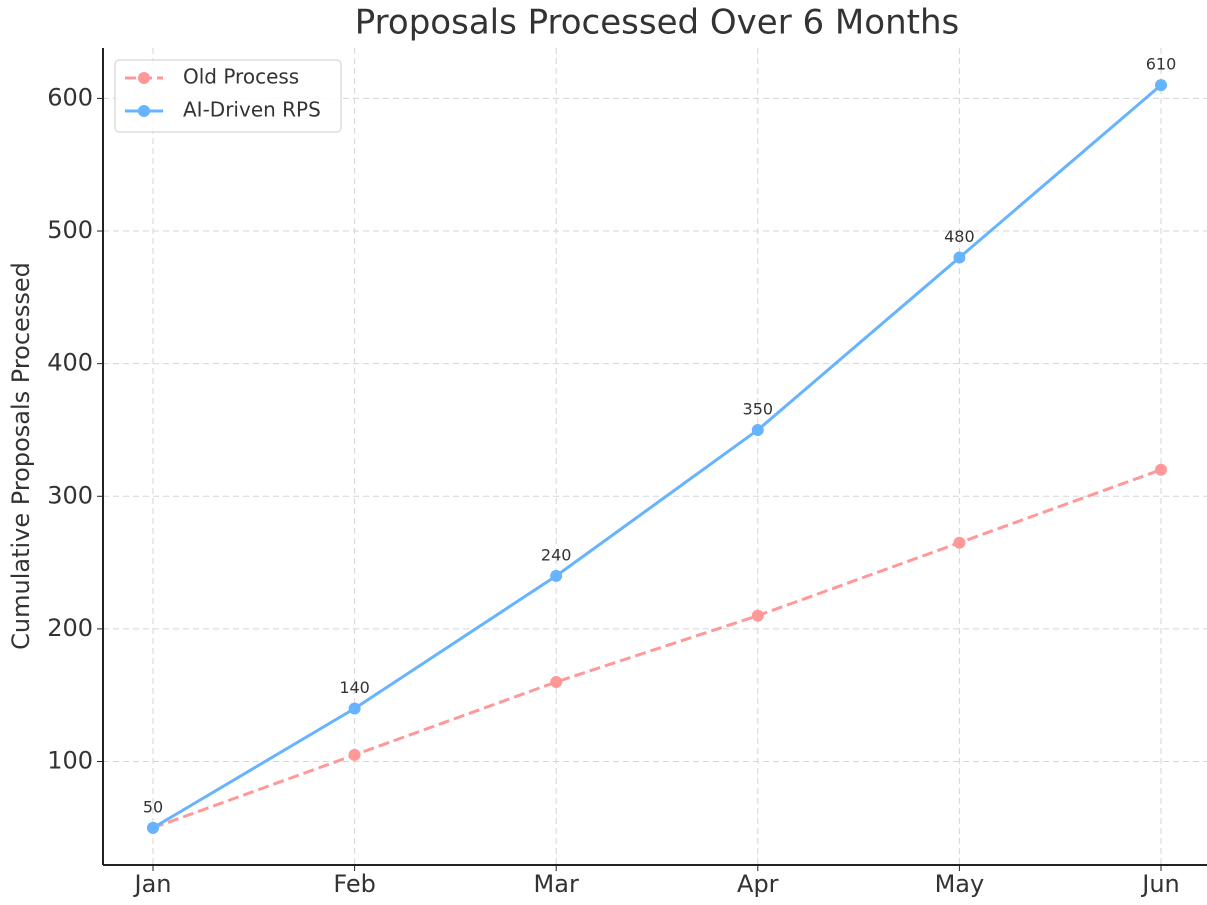 The width and height of the screenshot is (1207, 905). Describe the element at coordinates (70, 761) in the screenshot. I see `y-tick-label: 100` at that location.